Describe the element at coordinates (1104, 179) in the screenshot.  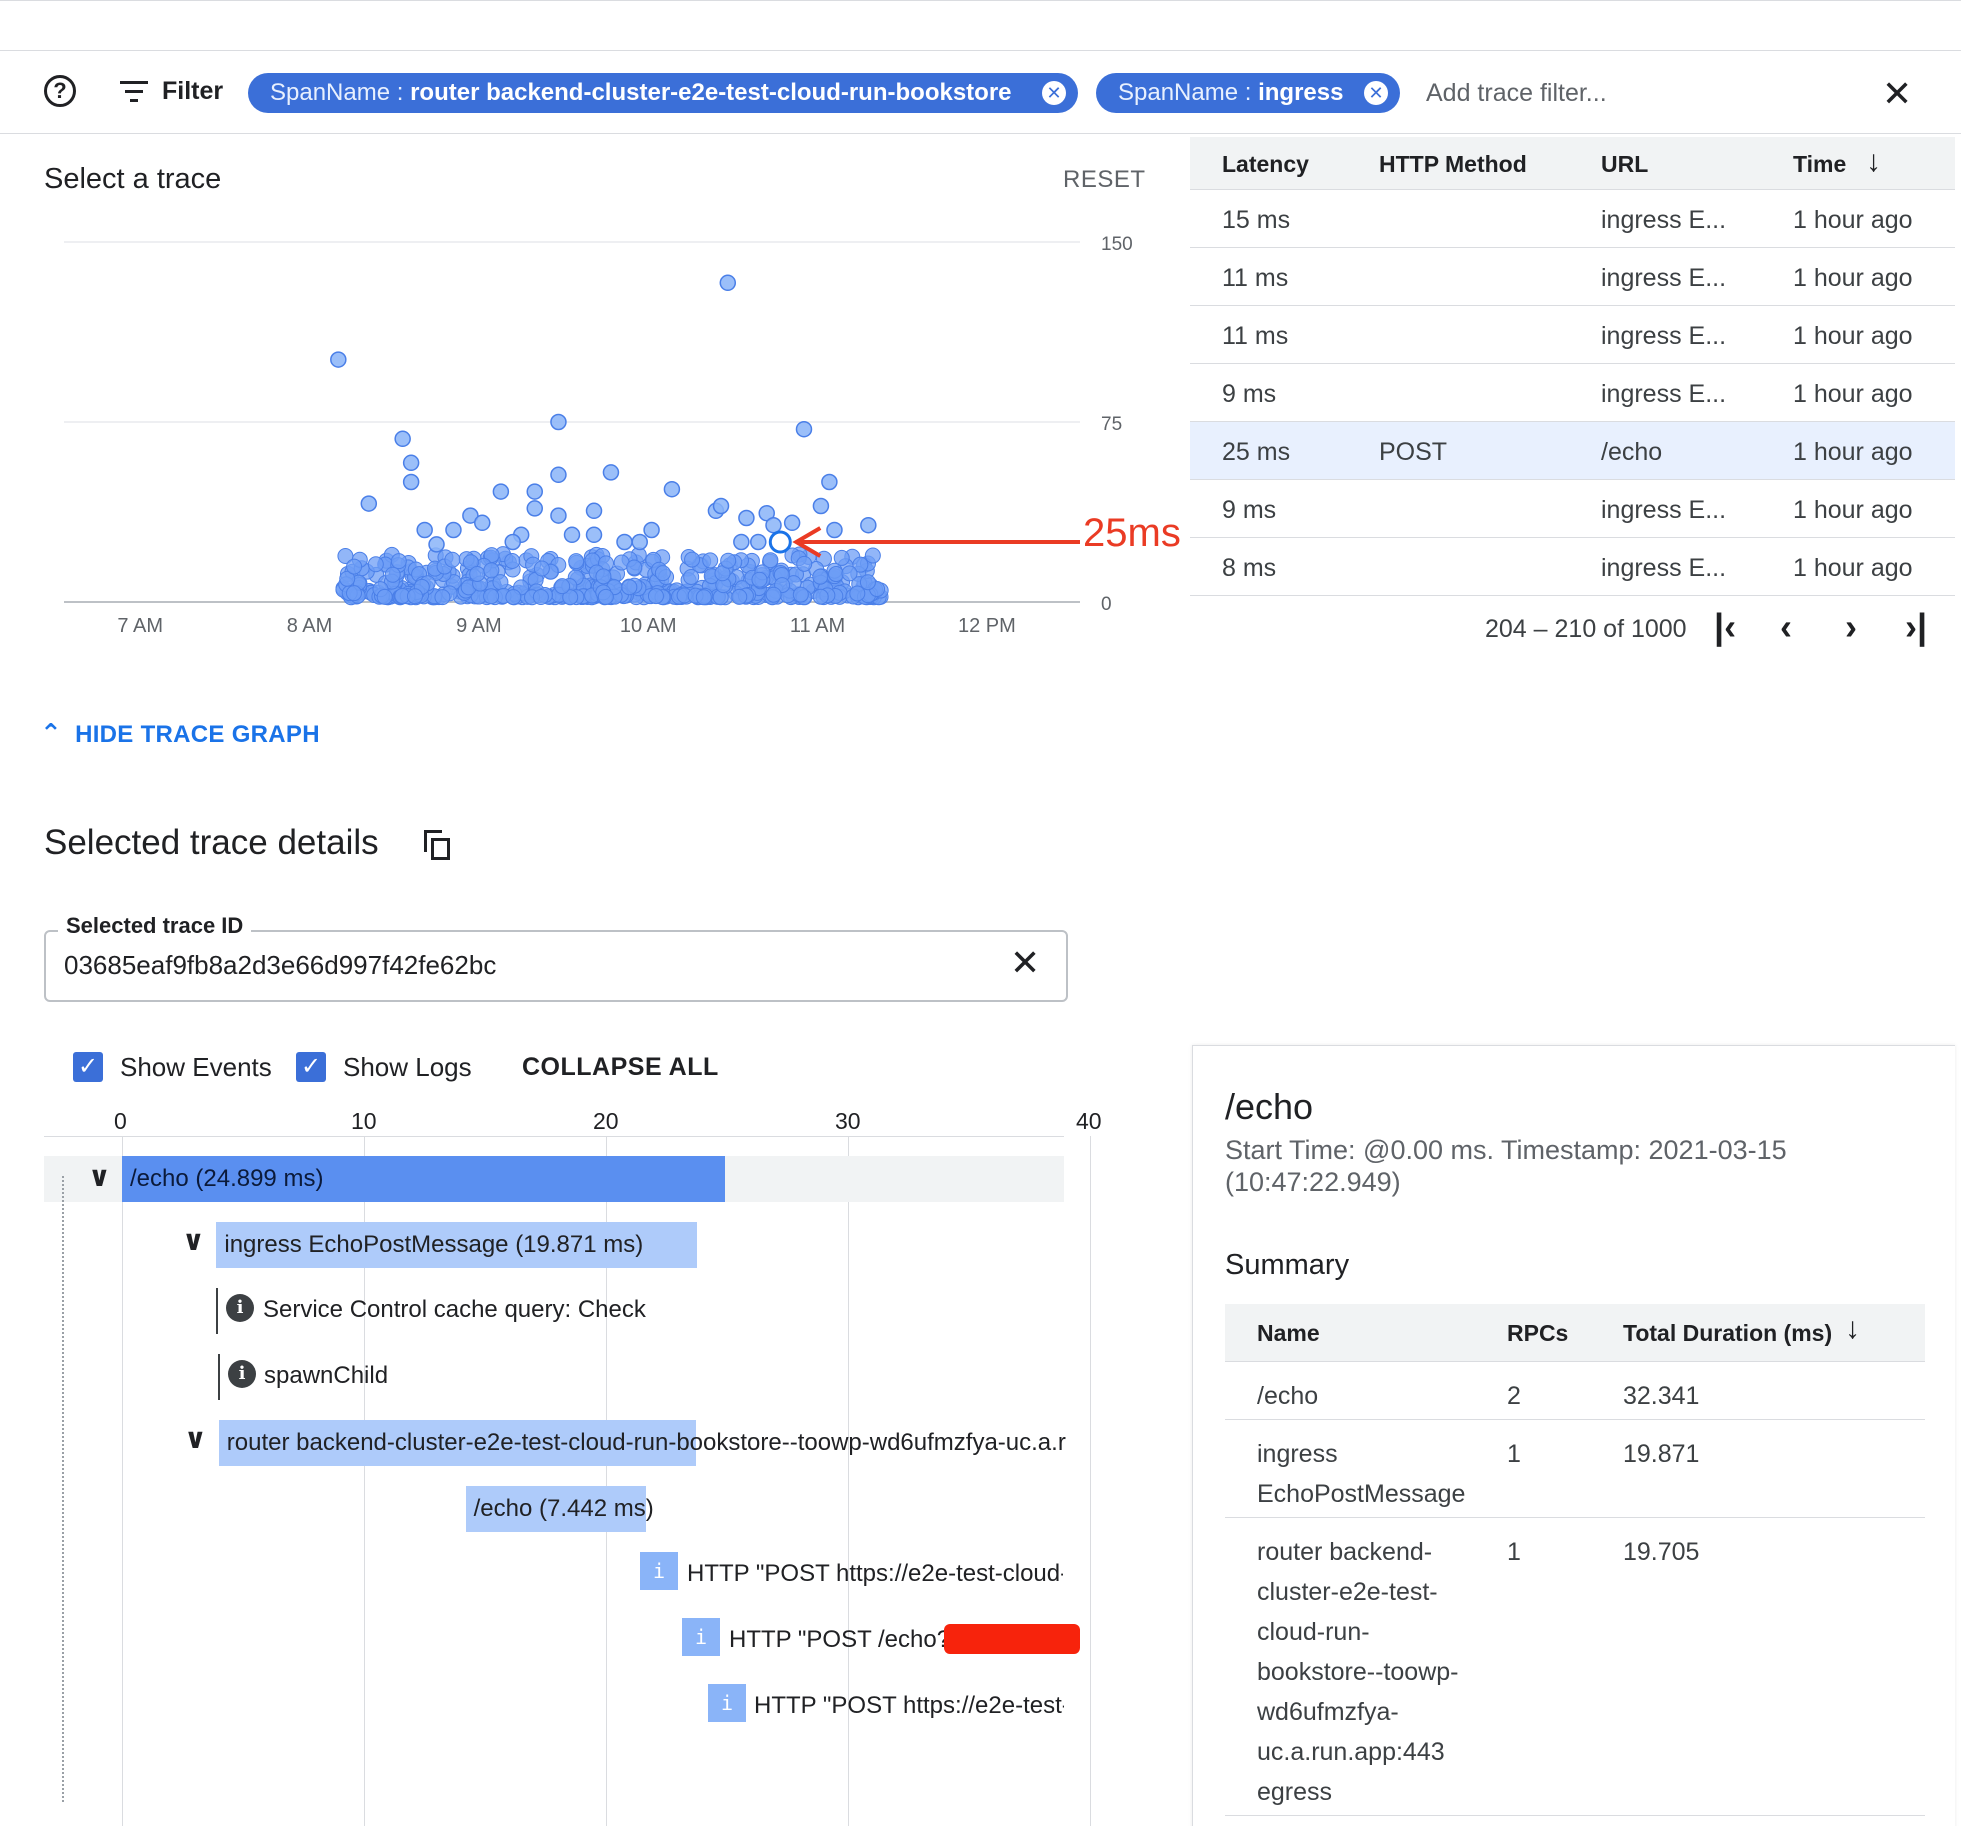
I see `reset-button: RESET` at that location.